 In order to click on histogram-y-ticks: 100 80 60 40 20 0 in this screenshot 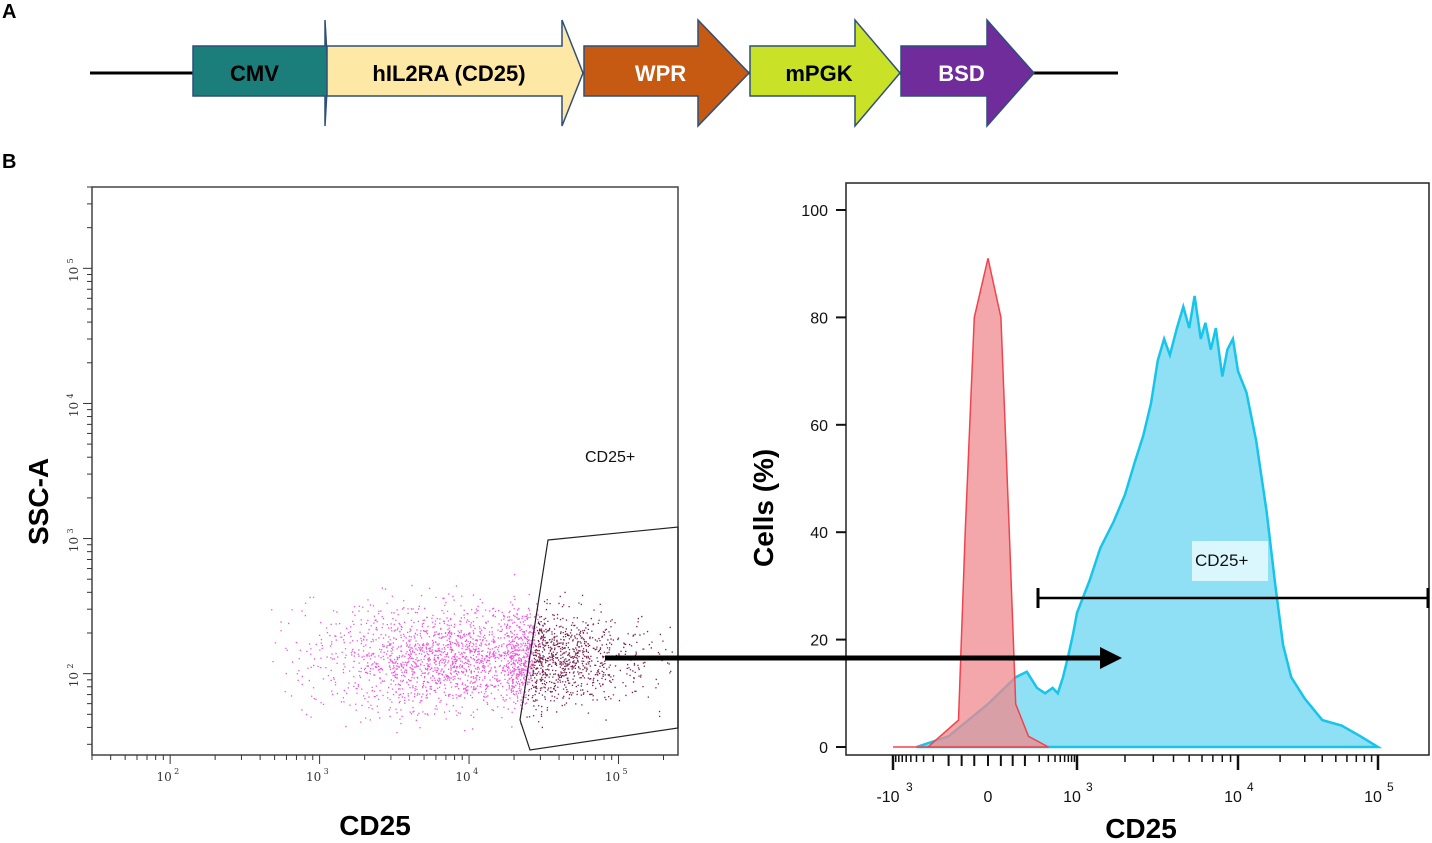, I will do `click(823, 480)`.